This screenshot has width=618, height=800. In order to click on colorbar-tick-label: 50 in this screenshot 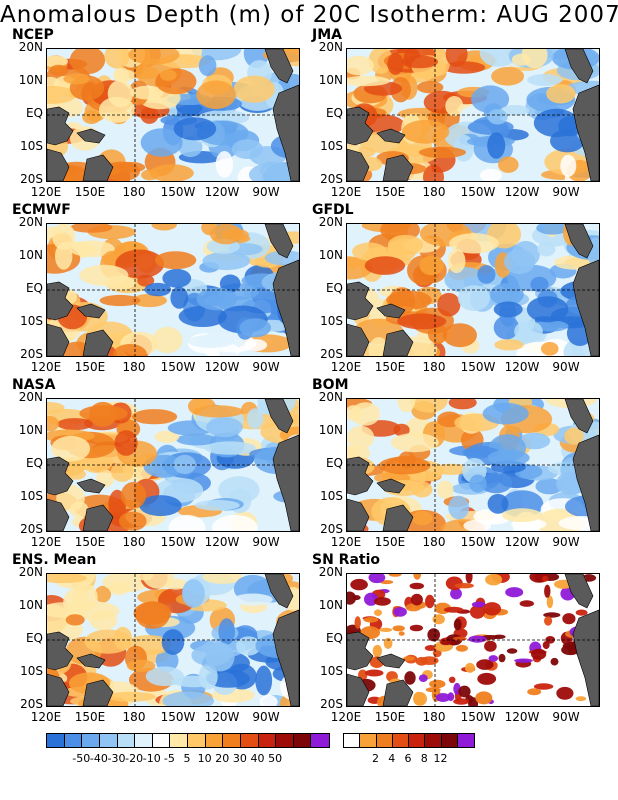, I will do `click(275, 758)`.